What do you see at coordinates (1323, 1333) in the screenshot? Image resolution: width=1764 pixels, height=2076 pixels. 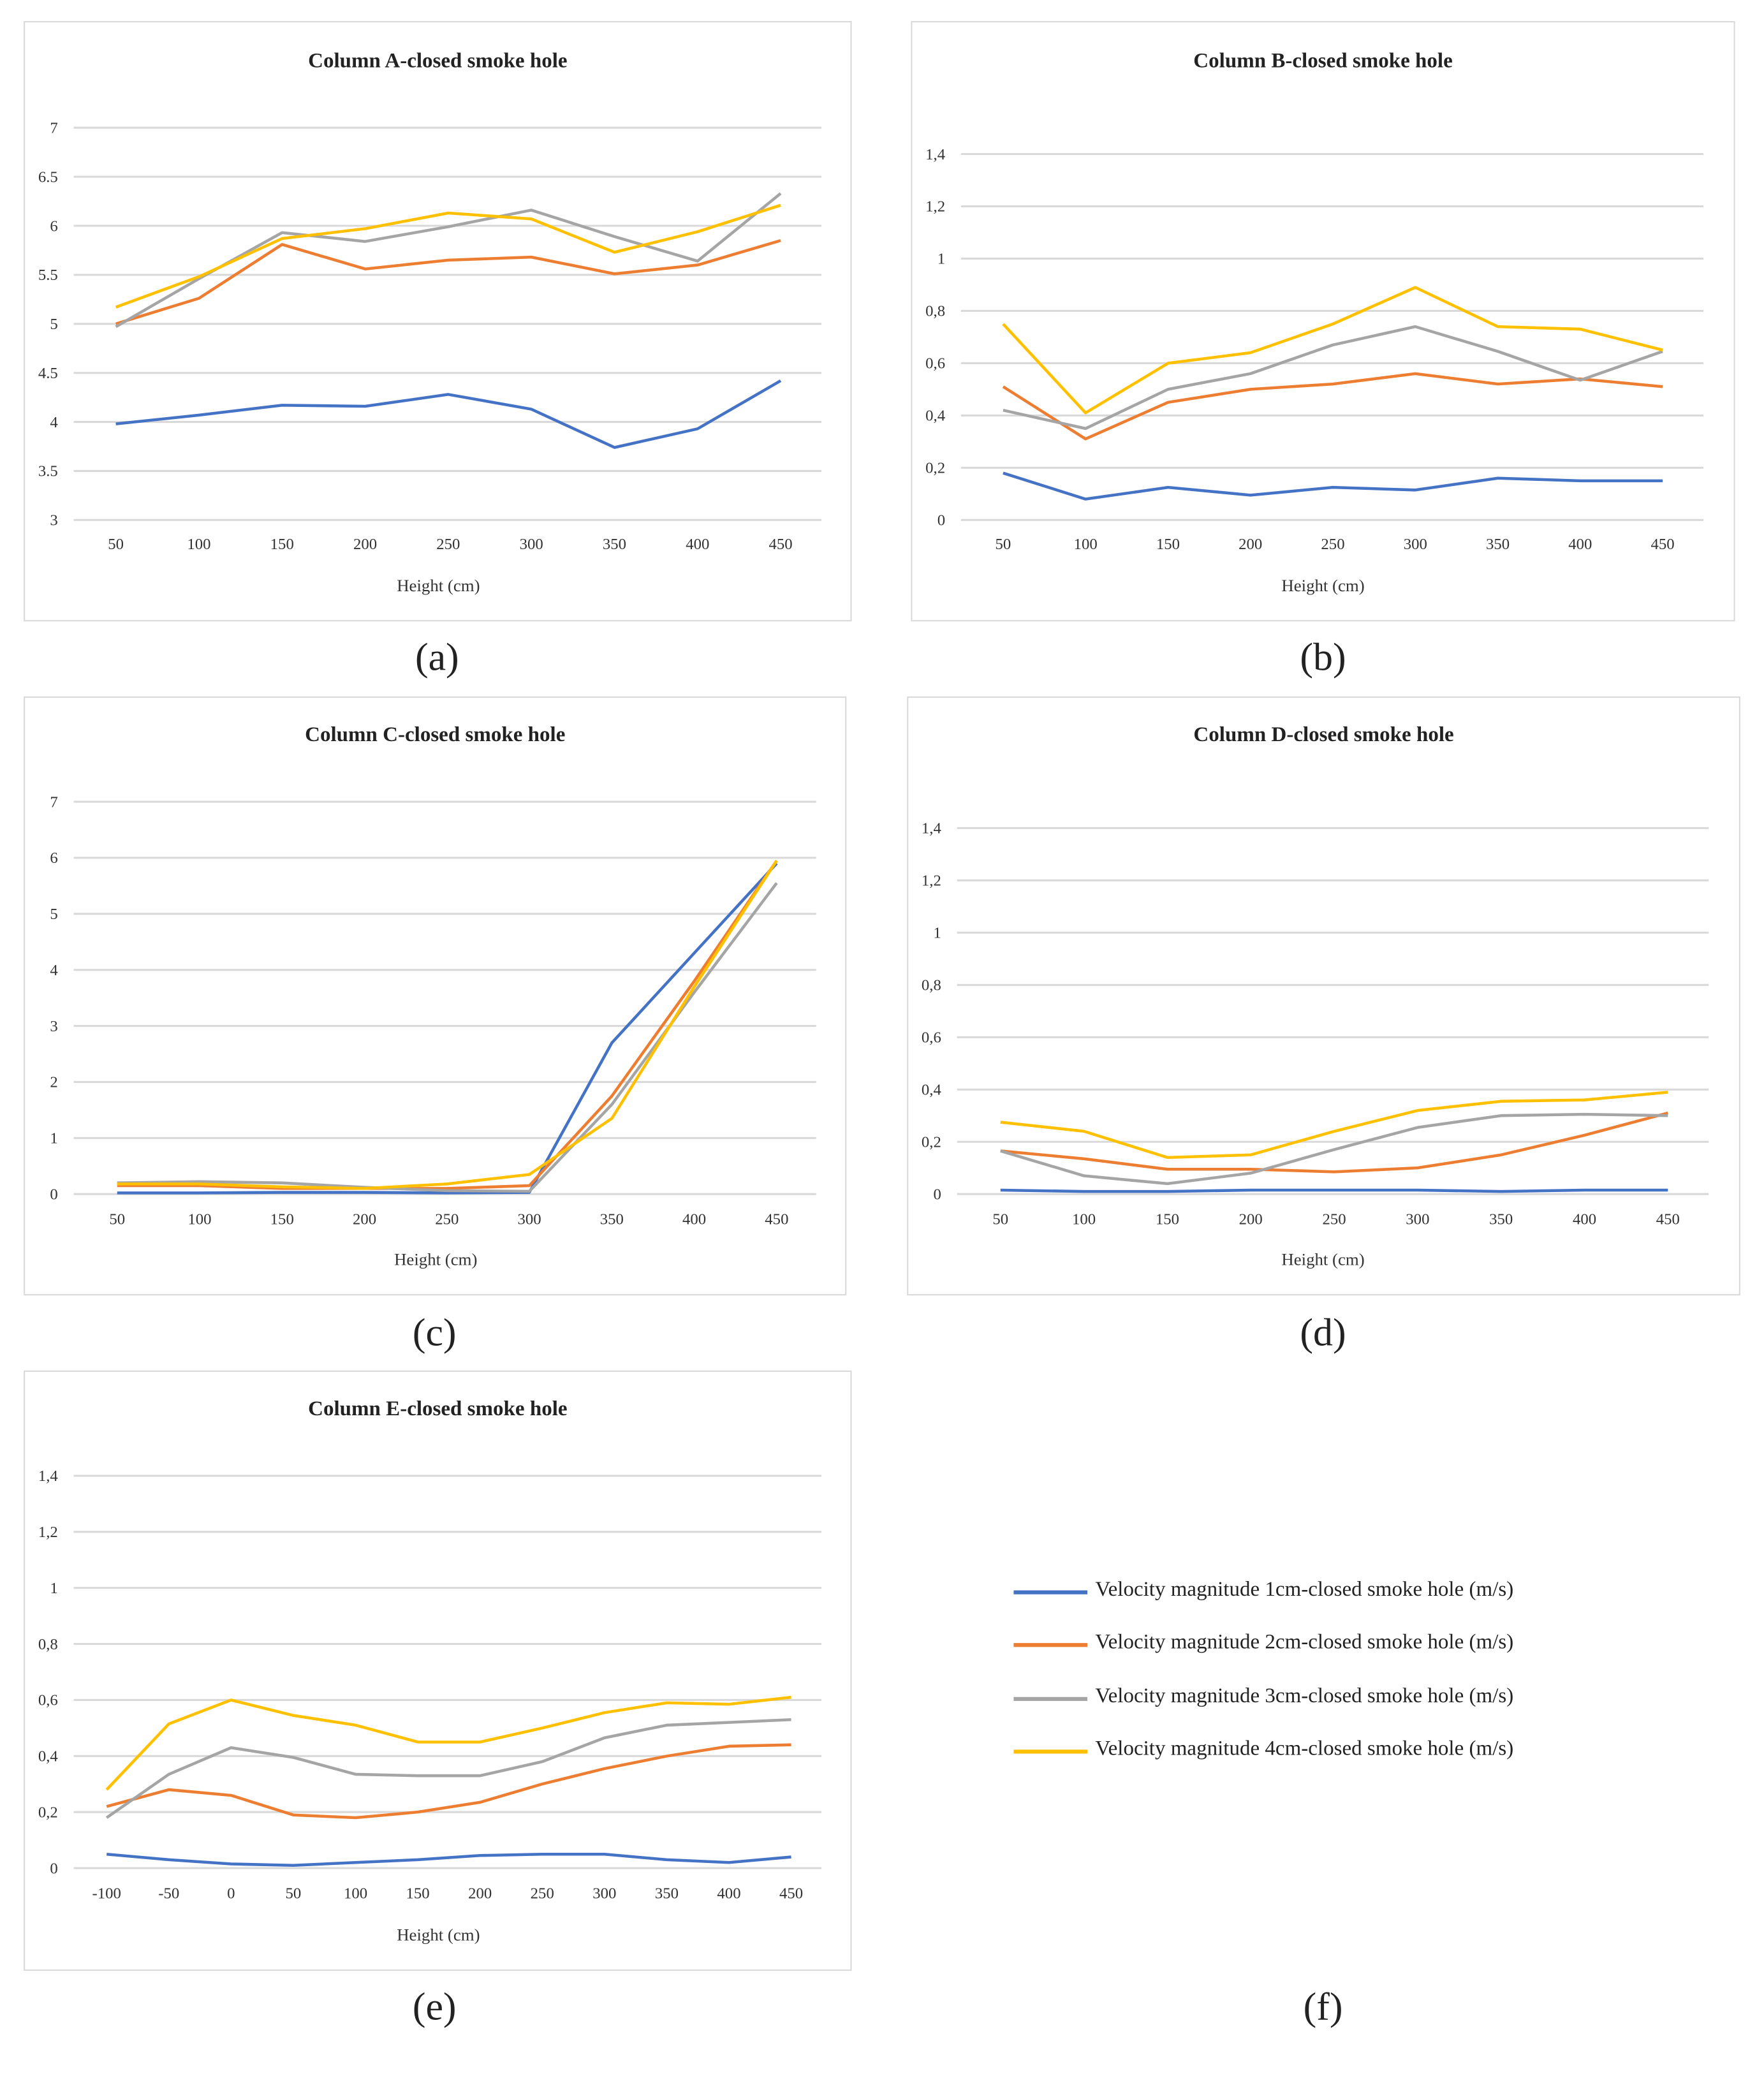 I see `panel-label-d: (d)` at bounding box center [1323, 1333].